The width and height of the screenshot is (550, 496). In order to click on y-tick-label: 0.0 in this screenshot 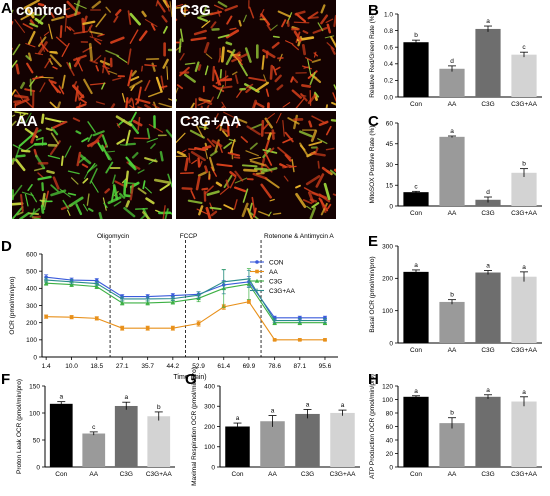, I will do `click(388, 97)`.